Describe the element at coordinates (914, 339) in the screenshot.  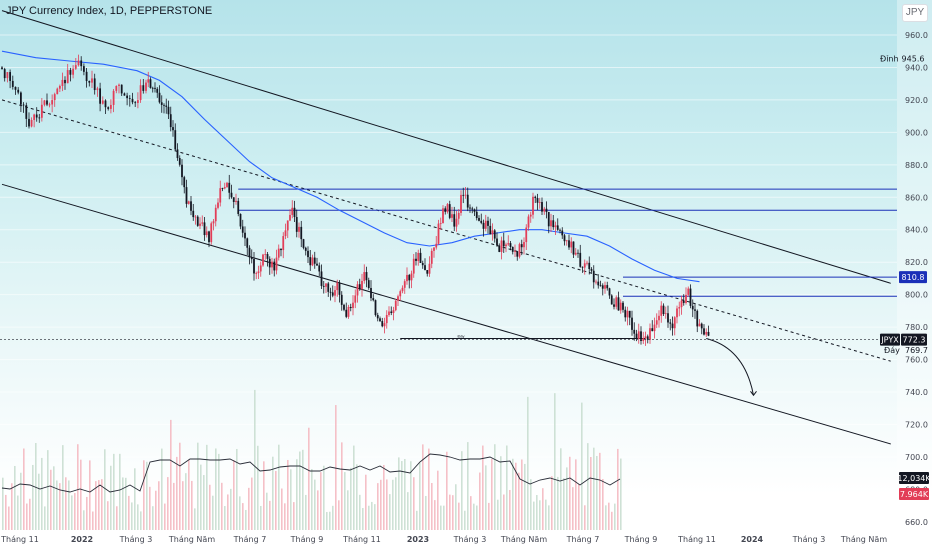
I see `last-price-tag-bg` at that location.